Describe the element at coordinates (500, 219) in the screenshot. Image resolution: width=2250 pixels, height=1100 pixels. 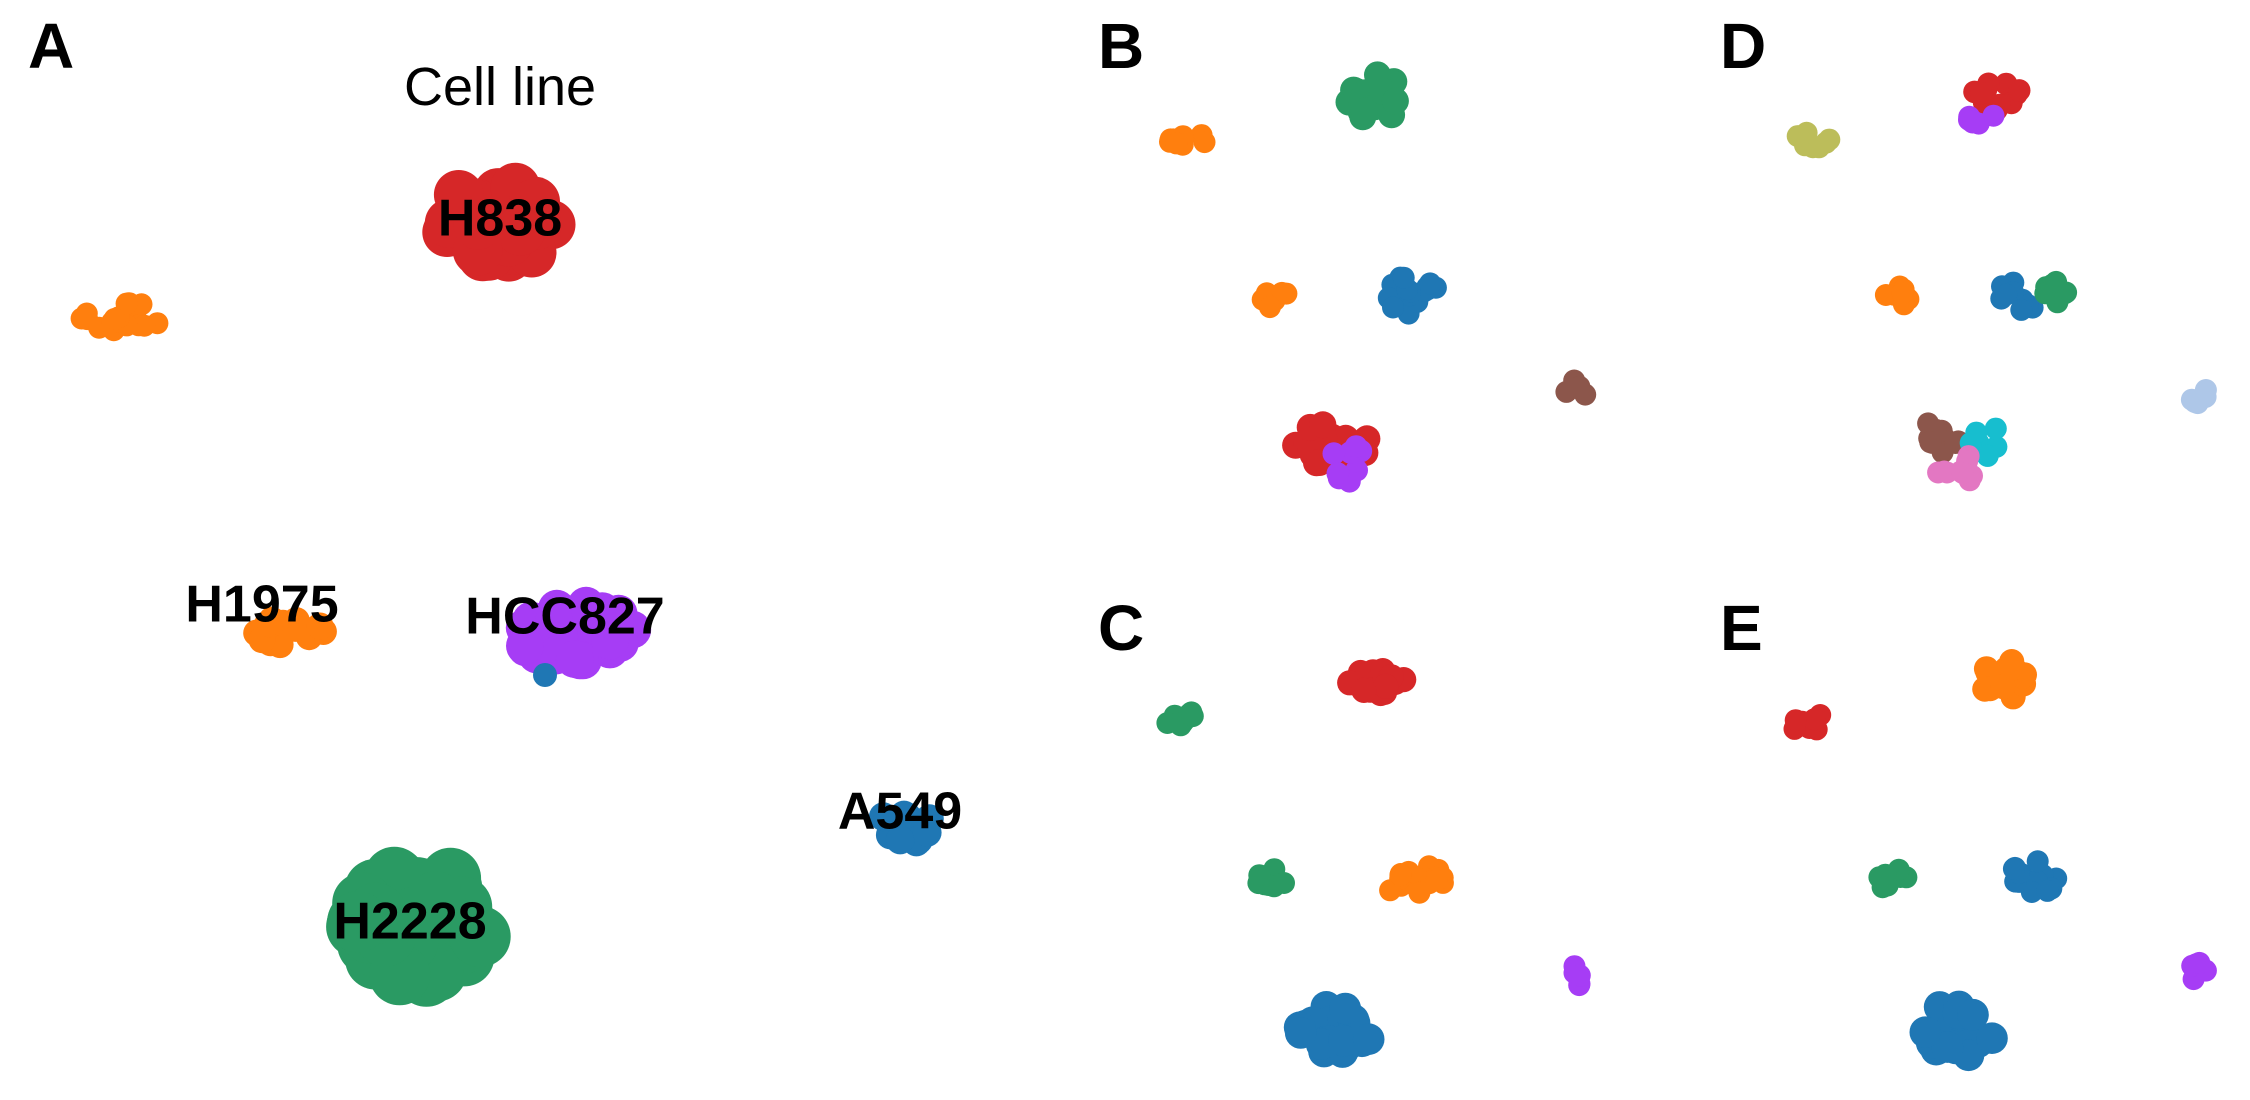
I see `cluster-label-h838: H838` at that location.